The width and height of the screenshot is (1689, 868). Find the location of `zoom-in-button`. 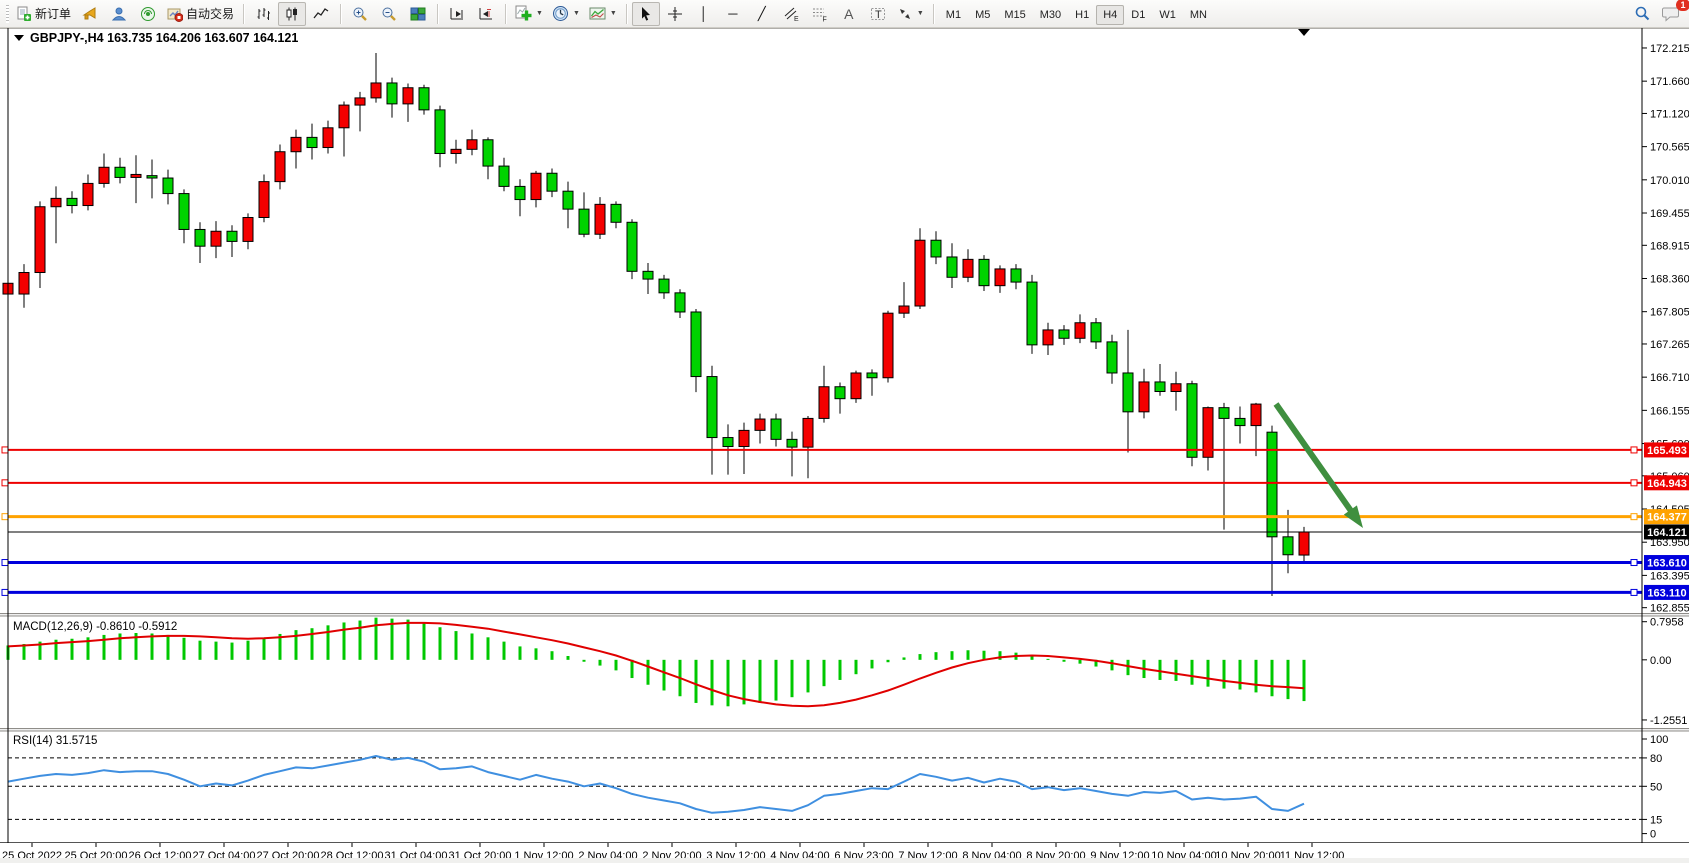

zoom-in-button is located at coordinates (360, 14).